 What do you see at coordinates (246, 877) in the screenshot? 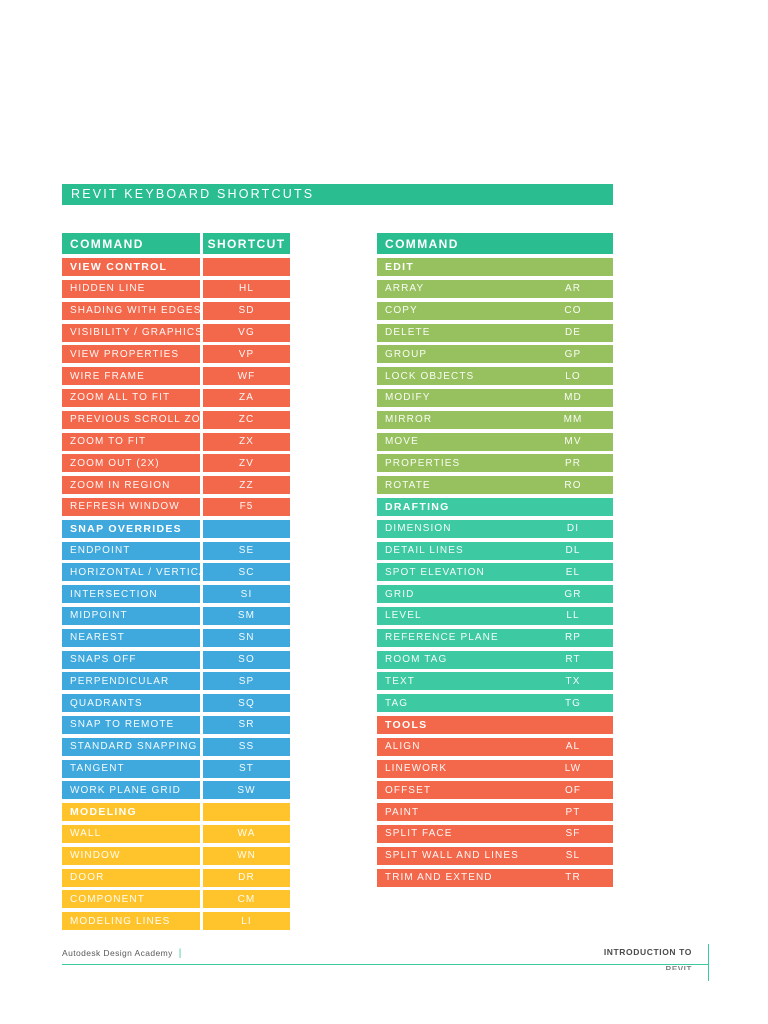
I see `shortcut-cell: DR` at bounding box center [246, 877].